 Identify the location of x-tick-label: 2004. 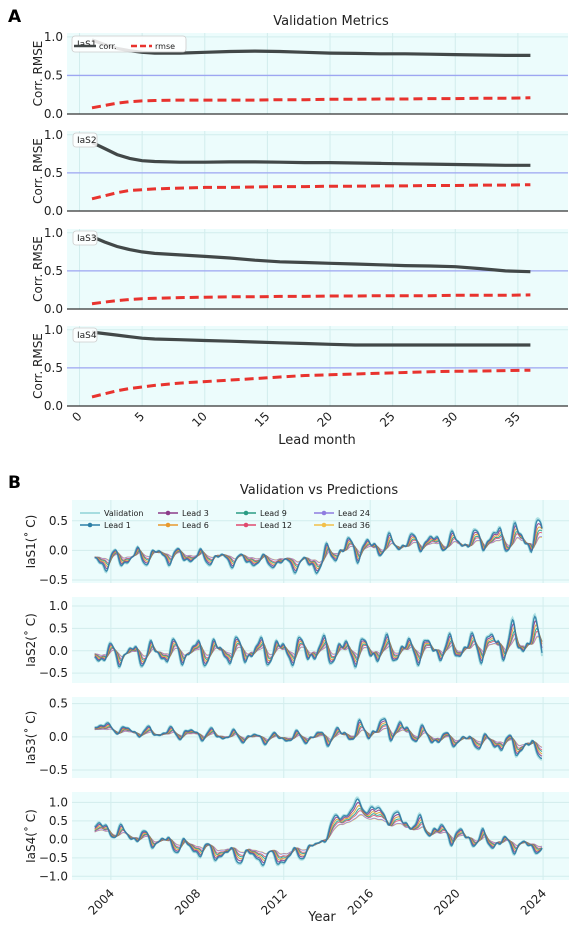
(101, 901).